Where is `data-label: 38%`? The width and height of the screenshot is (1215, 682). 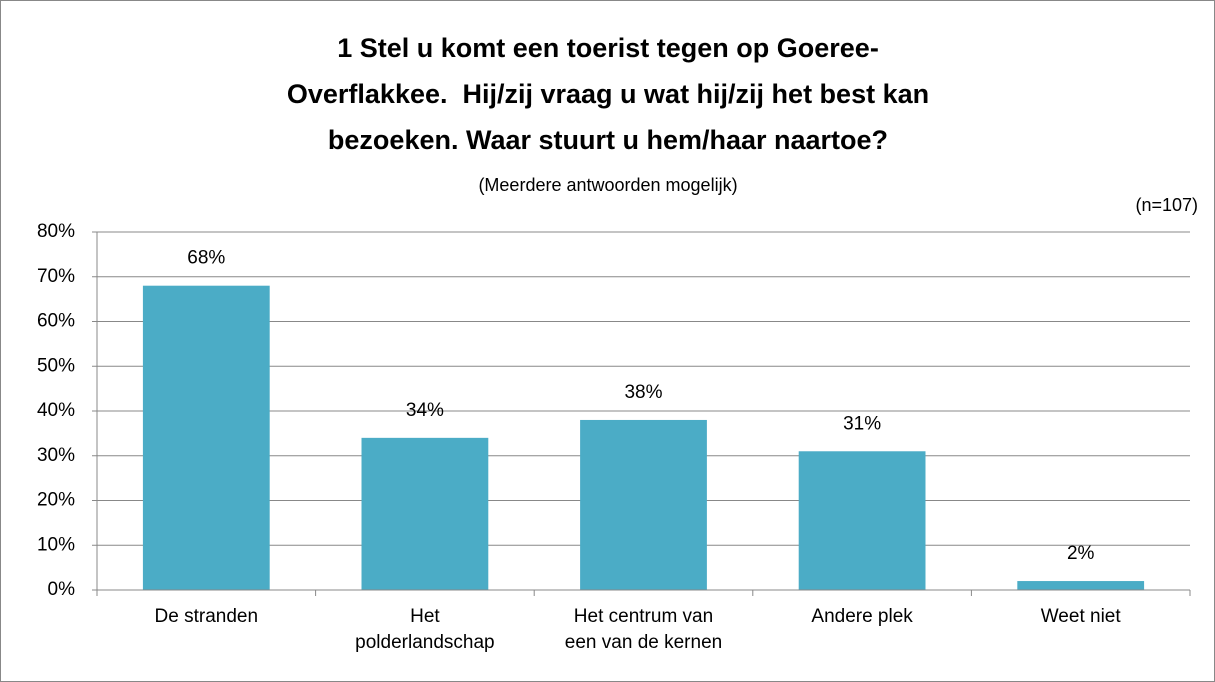
data-label: 38% is located at coordinates (643, 392).